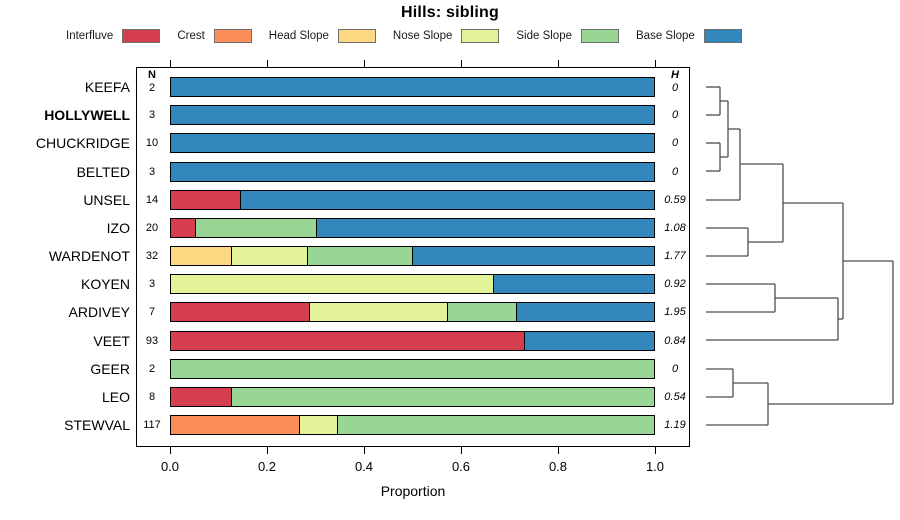 The height and width of the screenshot is (520, 900). Describe the element at coordinates (152, 199) in the screenshot. I see `n-cell: 14` at that location.